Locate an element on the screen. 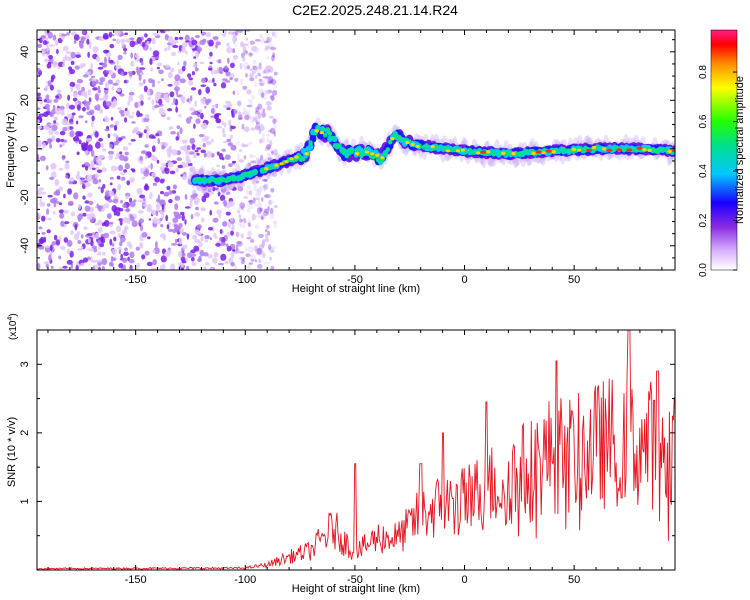 This screenshot has height=600, width=750. colorbar-label: Normalized spectral amplitude is located at coordinates (740, 150).